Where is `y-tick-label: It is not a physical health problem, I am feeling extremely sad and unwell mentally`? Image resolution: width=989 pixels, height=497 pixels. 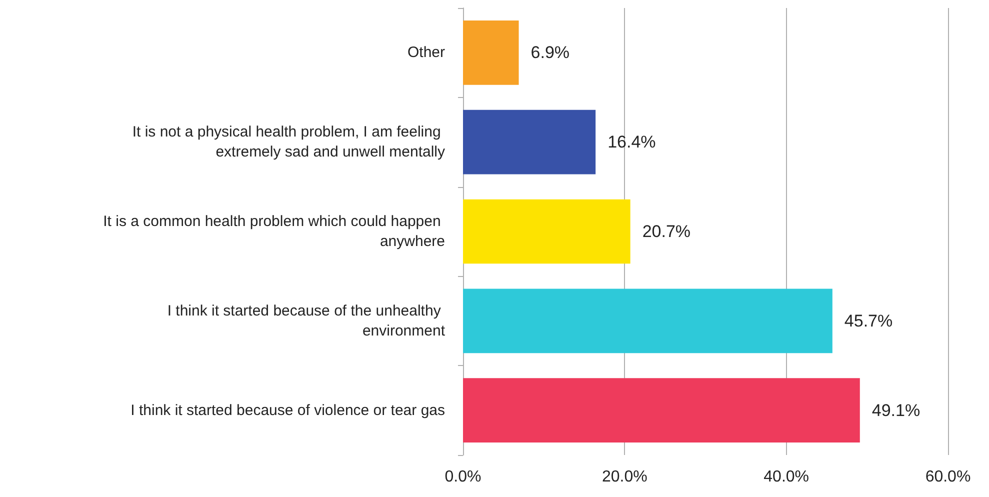
y-tick-label: It is not a physical health problem, I am feeling extremely sad and unwell mentally is located at coordinates (289, 142).